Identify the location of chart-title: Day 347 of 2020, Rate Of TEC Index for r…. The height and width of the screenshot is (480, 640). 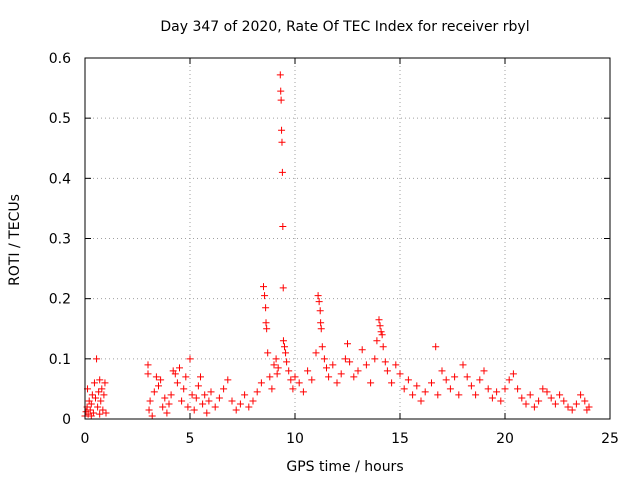
(344, 27).